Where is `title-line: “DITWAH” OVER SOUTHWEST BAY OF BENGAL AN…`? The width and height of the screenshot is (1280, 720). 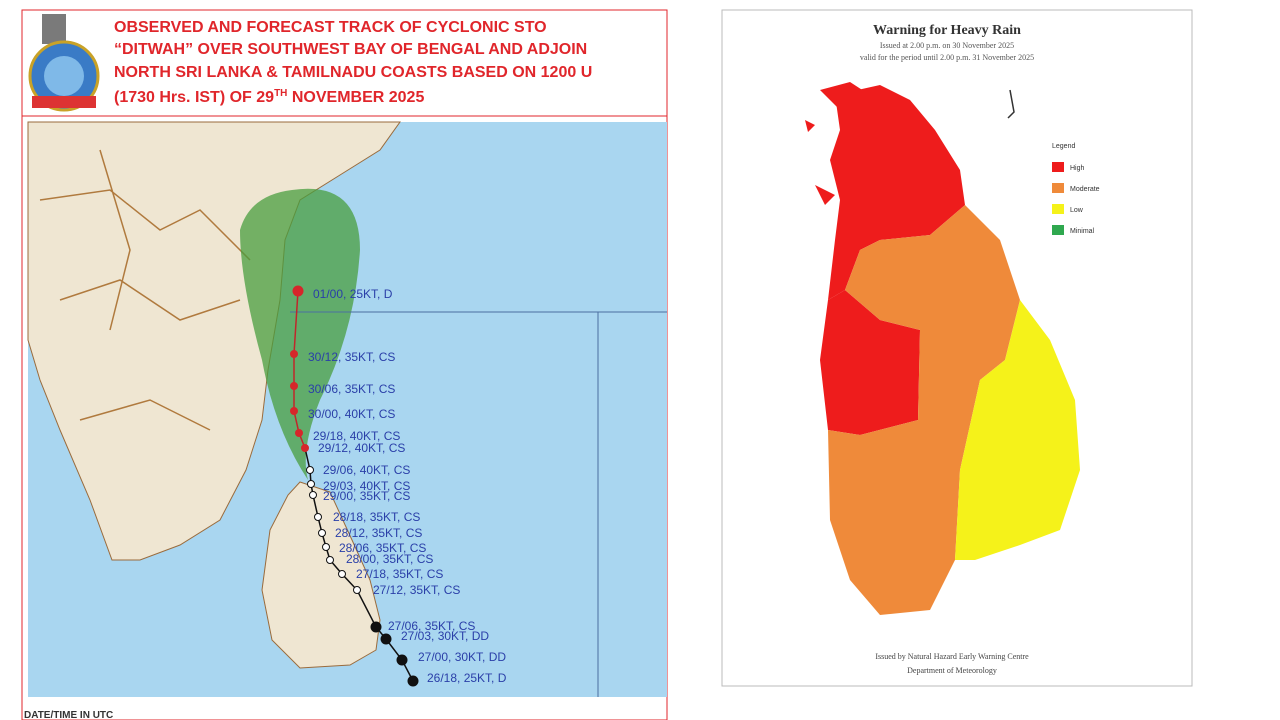
title-line: “DITWAH” OVER SOUTHWEST BAY OF BENGAL AN… is located at coordinates (350, 49).